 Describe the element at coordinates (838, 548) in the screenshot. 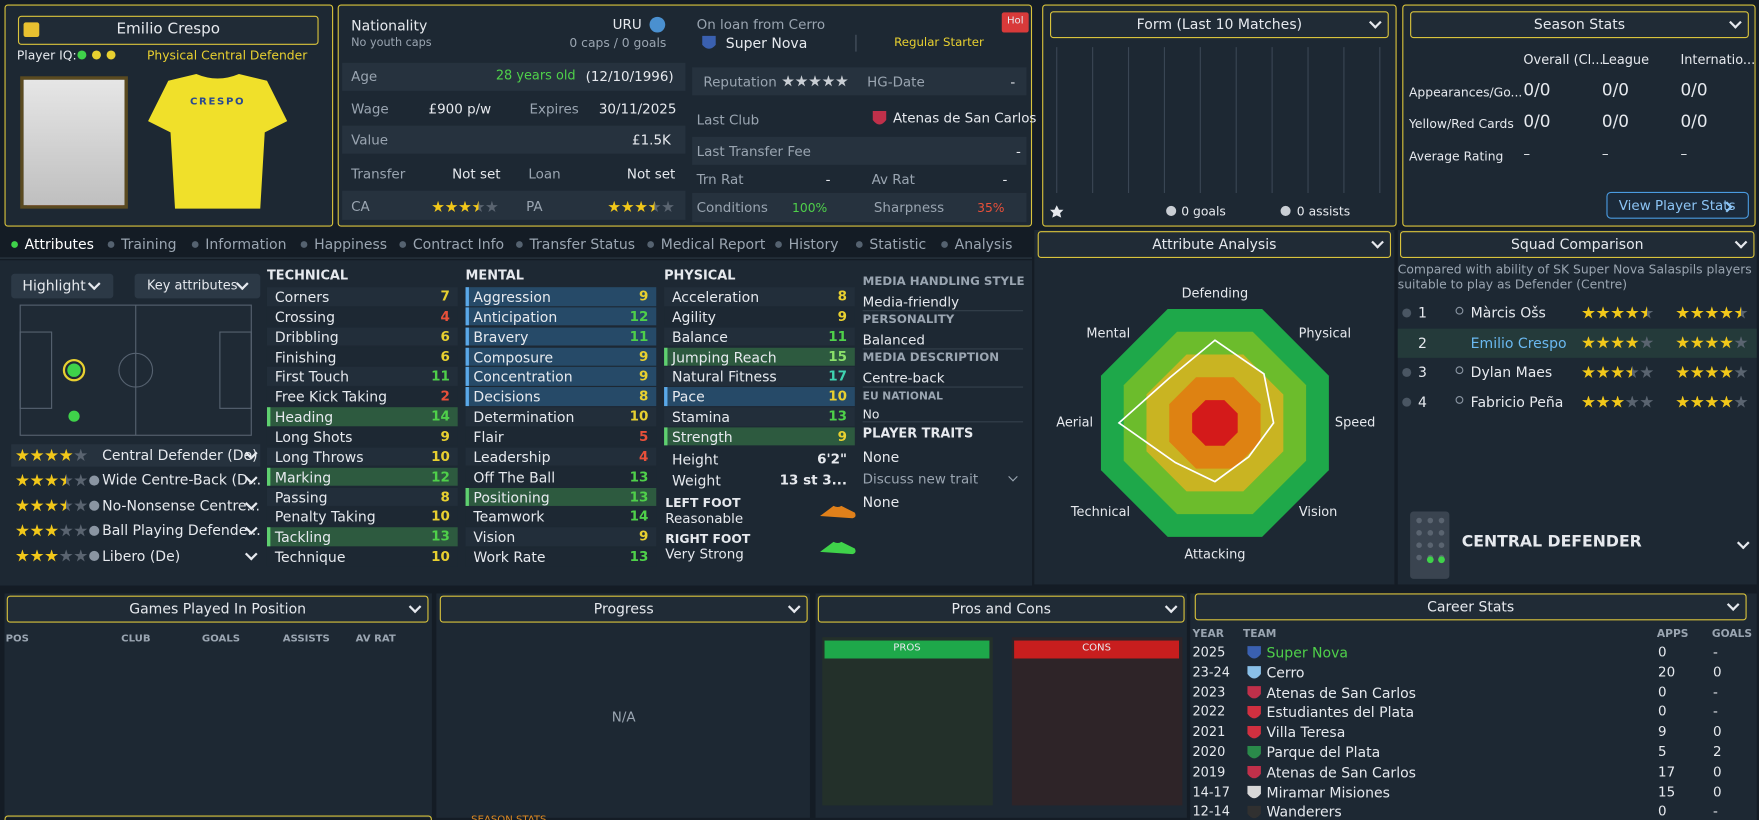

I see `boot-icon` at that location.